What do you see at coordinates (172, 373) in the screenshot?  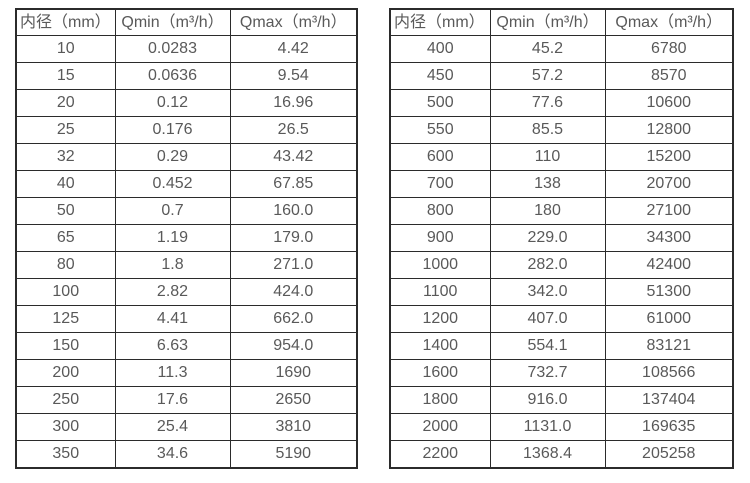 I see `table-cell: 11.3` at bounding box center [172, 373].